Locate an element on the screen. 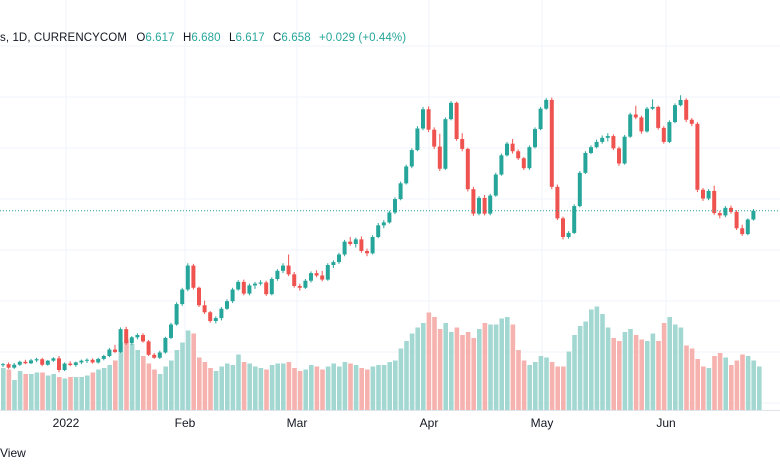 The width and height of the screenshot is (780, 475). view-label: View is located at coordinates (13, 453).